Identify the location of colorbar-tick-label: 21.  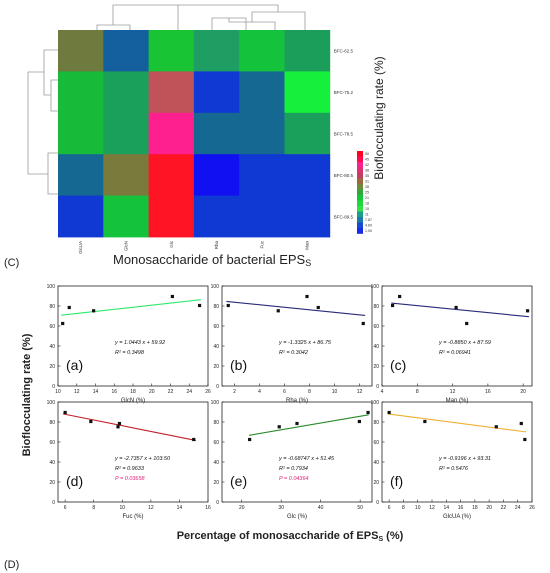
(367, 198).